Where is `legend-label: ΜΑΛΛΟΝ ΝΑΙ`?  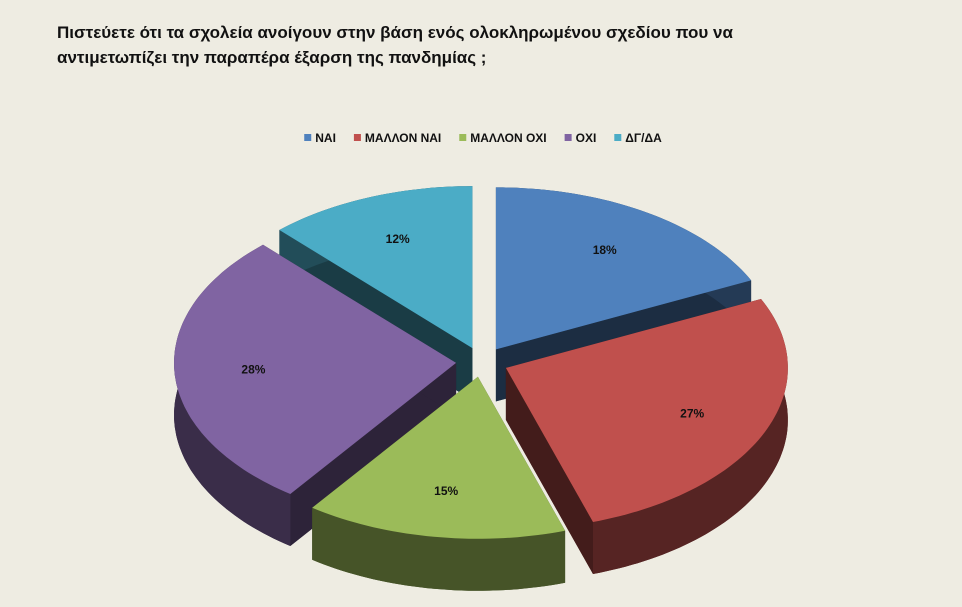 legend-label: ΜΑΛΛΟΝ ΝΑΙ is located at coordinates (403, 138).